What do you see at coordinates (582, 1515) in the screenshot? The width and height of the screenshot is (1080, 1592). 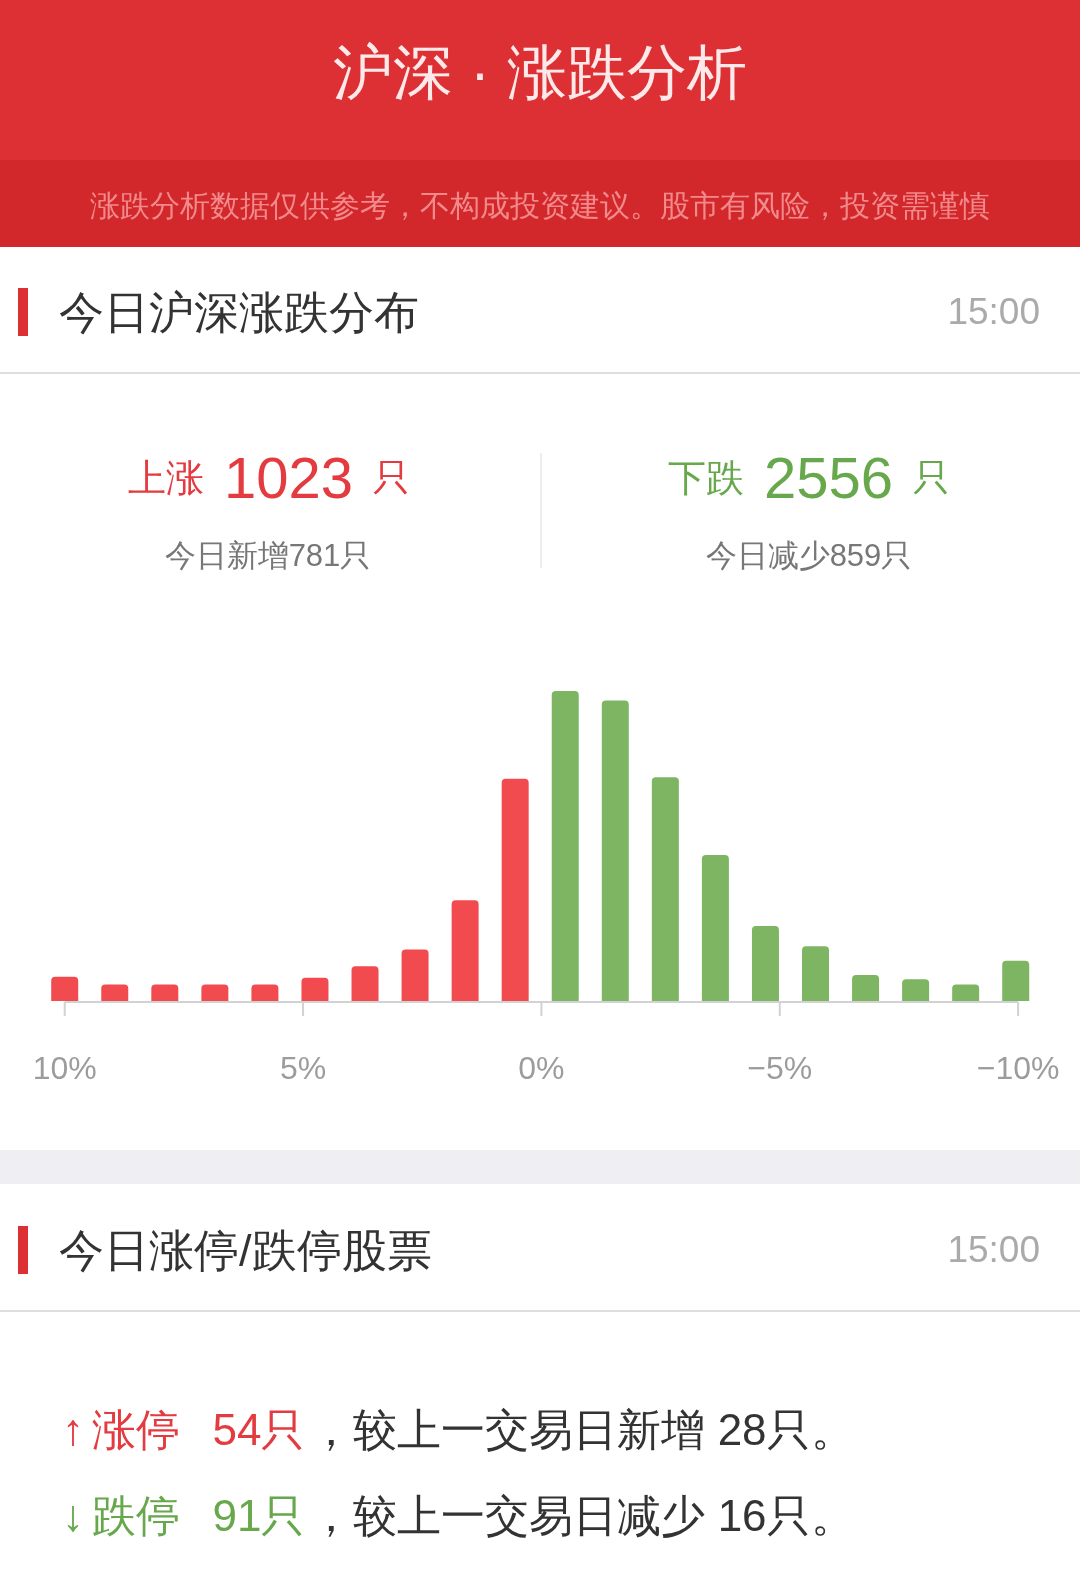 I see `text: ，较上一交易日减少 16只。` at bounding box center [582, 1515].